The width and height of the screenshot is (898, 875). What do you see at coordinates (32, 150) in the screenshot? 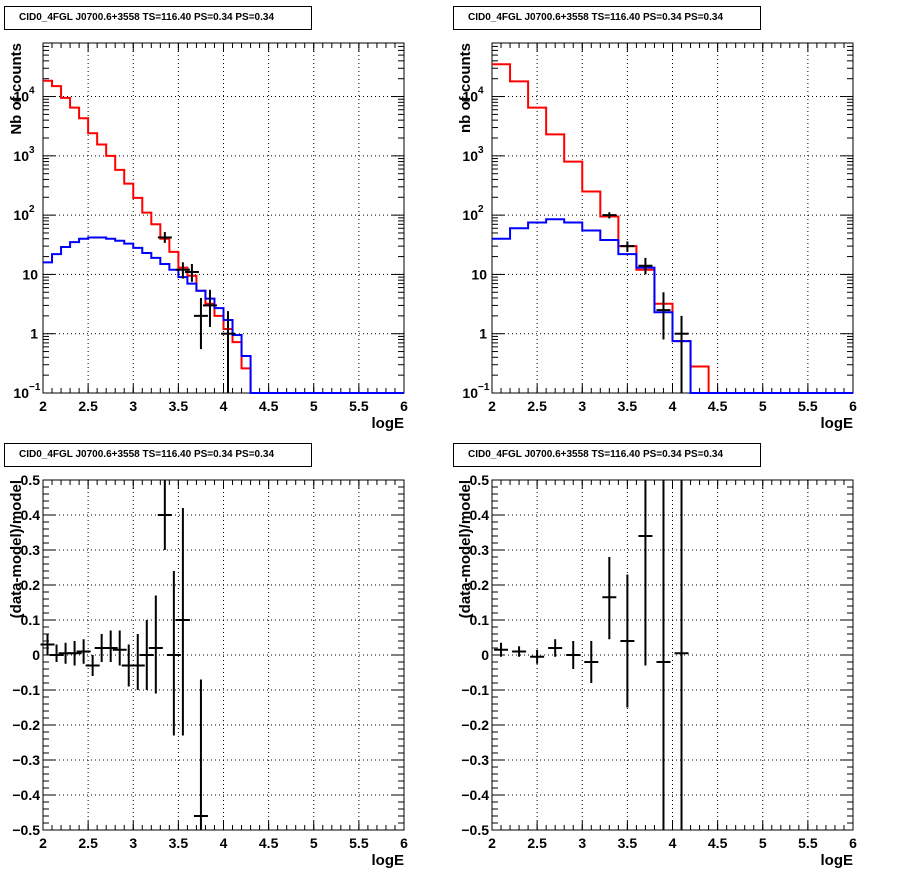
I see `y-tick-exponent: 3` at bounding box center [32, 150].